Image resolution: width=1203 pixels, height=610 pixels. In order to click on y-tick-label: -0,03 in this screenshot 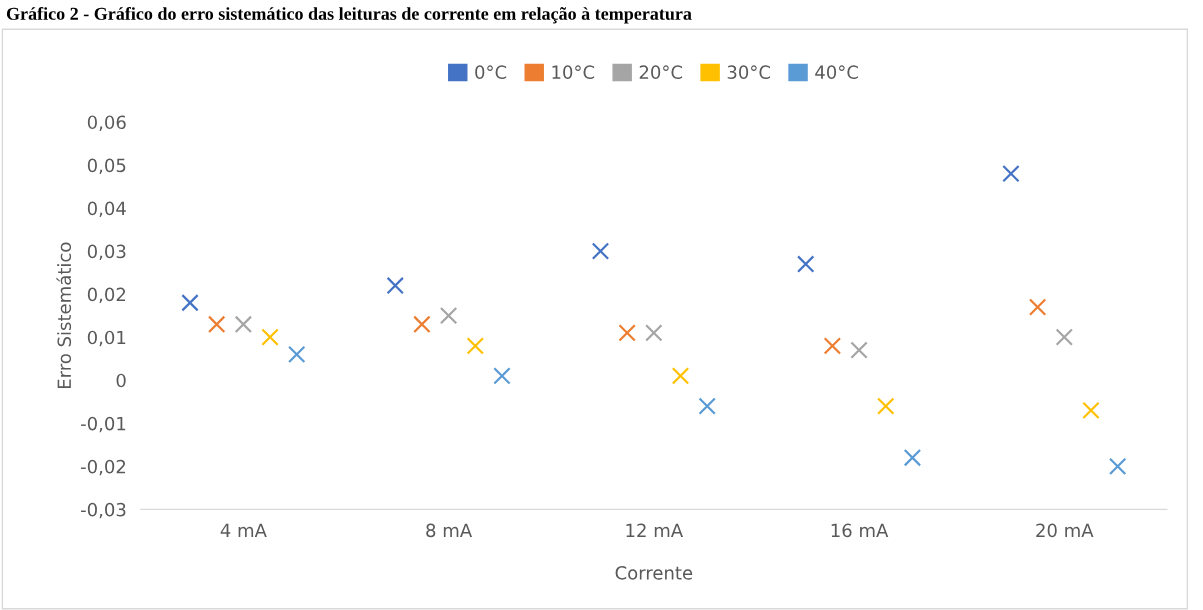, I will do `click(103, 510)`.